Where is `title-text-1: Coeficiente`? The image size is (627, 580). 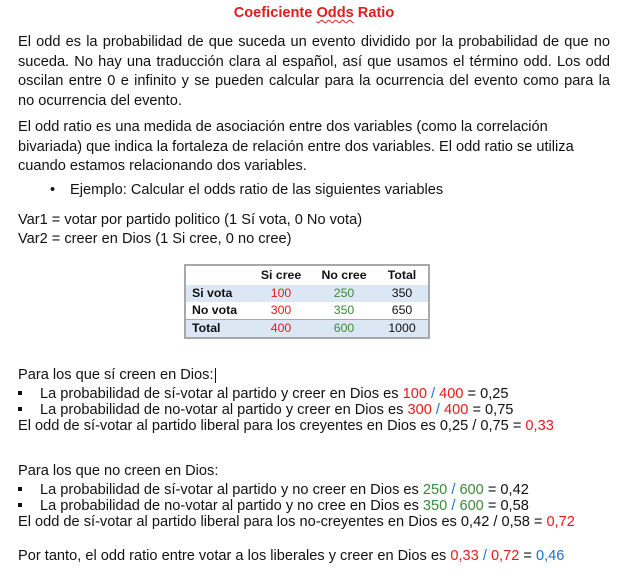
title-text-1: Coeficiente is located at coordinates (275, 13).